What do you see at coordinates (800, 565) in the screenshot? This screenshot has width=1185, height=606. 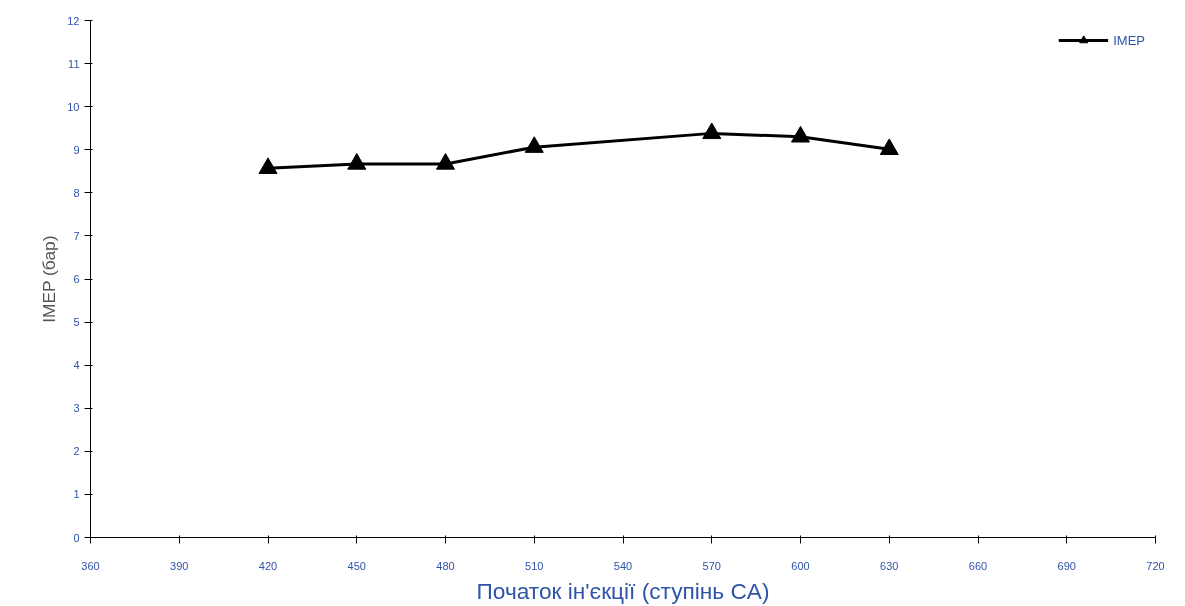 I see `x-tick-label: 600` at bounding box center [800, 565].